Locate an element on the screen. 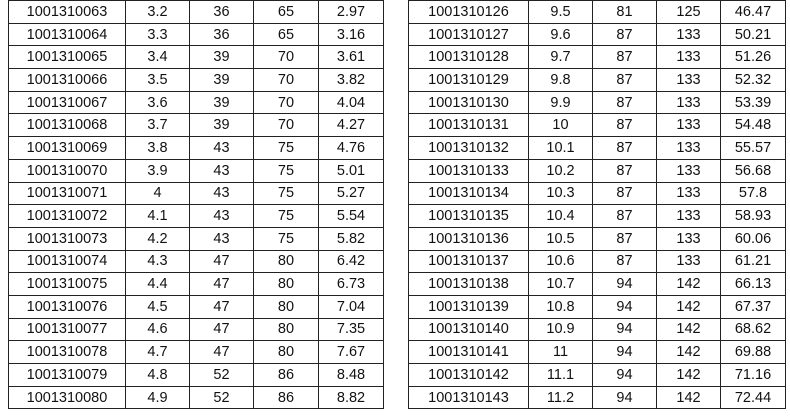 This screenshot has width=790, height=418. table-cell: 56.68 is located at coordinates (753, 170).